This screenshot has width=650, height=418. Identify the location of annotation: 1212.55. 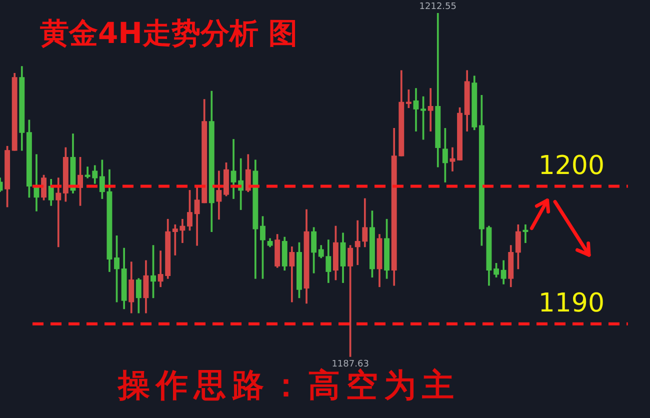
(437, 7).